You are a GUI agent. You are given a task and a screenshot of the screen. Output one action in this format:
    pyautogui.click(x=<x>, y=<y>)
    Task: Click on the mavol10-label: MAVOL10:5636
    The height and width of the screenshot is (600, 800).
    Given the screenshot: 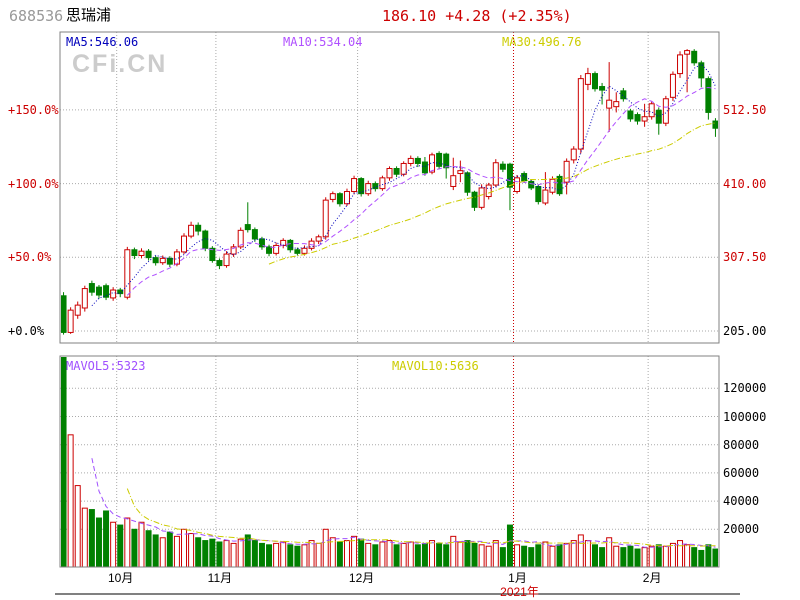 What is the action you would take?
    pyautogui.click(x=435, y=366)
    